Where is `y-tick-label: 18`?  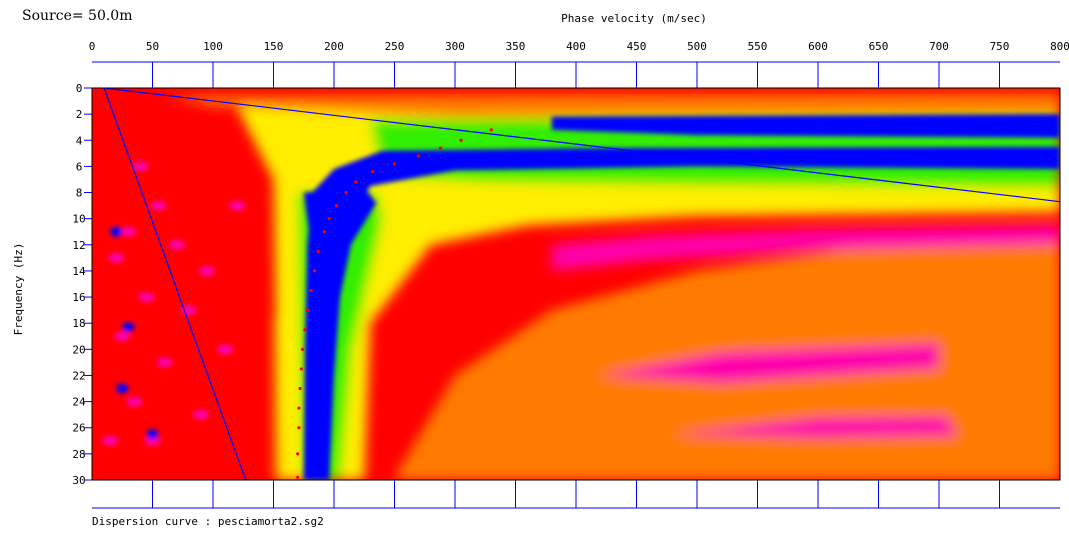
y-tick-label: 18 is located at coordinates (78, 323).